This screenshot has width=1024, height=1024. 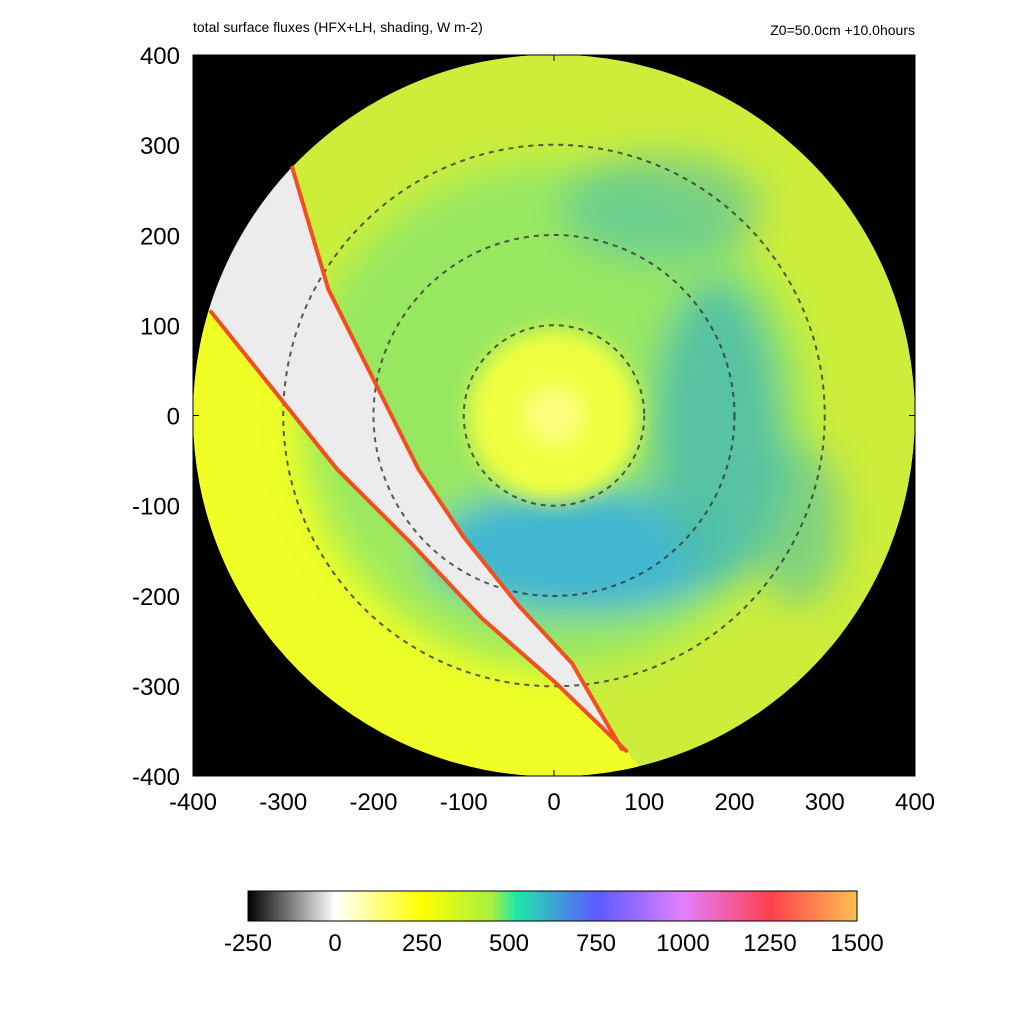 I want to click on x-tick-label: 300, so click(x=825, y=802).